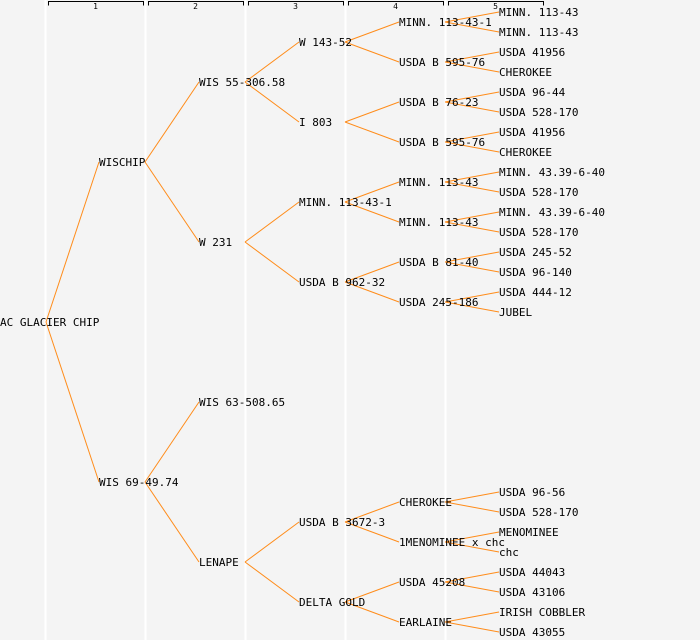 This screenshot has height=640, width=700. What do you see at coordinates (532, 92) in the screenshot?
I see `ancestor-node: USDA 96-44` at bounding box center [532, 92].